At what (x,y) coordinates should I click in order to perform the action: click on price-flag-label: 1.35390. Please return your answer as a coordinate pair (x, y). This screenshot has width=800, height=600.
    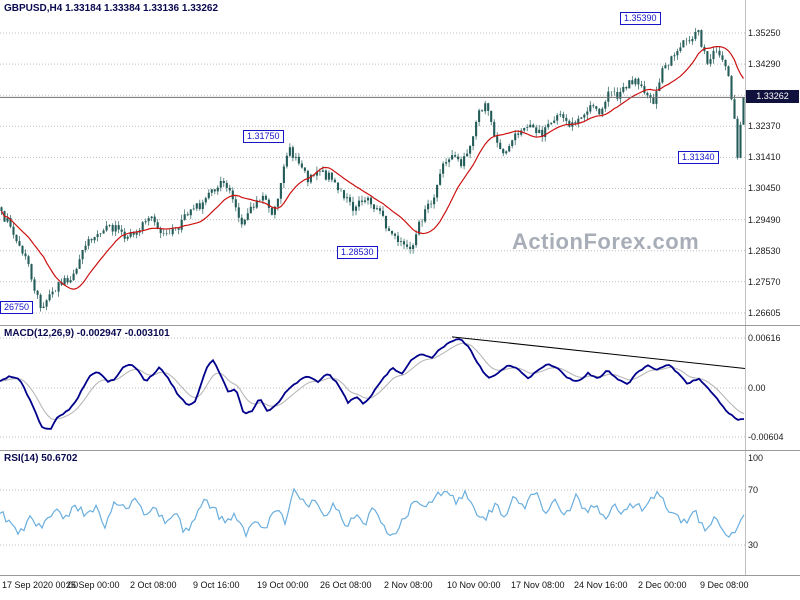
    Looking at the image, I should click on (640, 18).